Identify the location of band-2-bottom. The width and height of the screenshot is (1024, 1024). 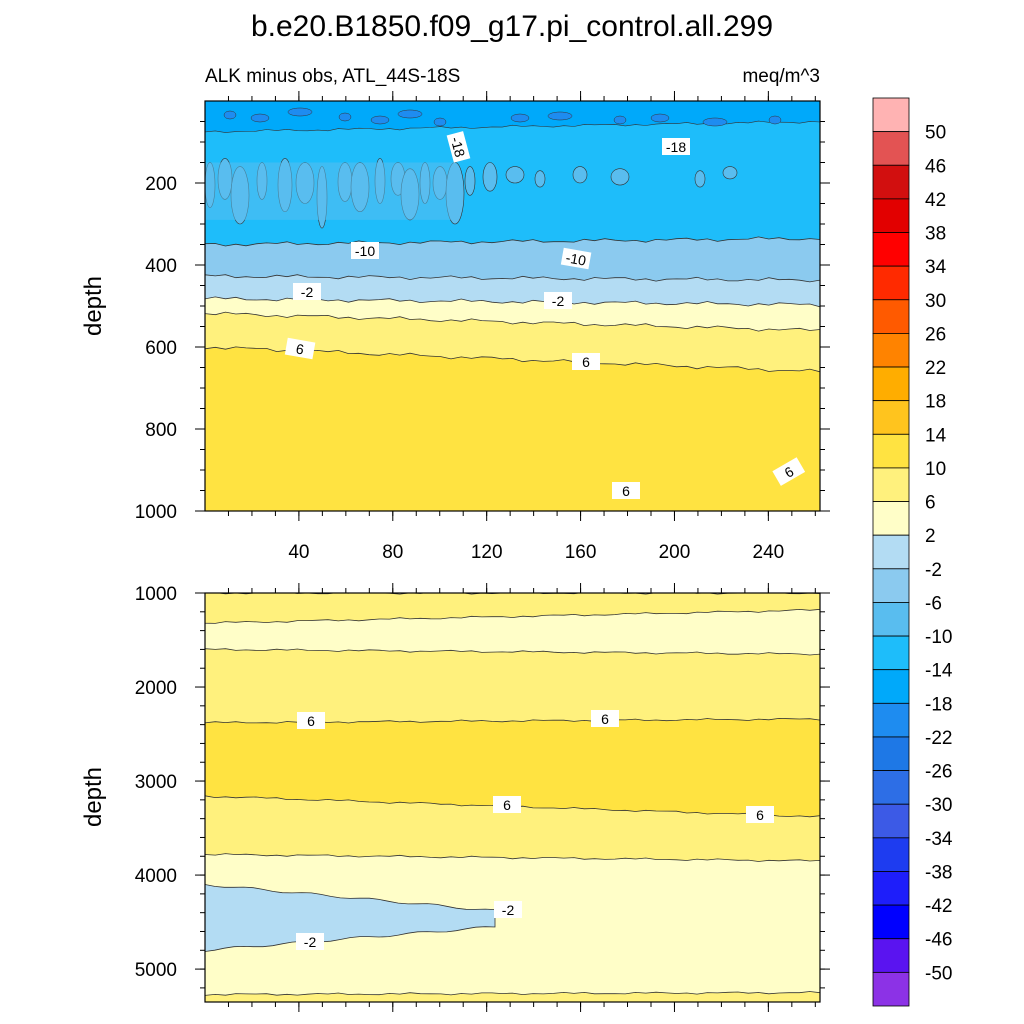
(512, 996).